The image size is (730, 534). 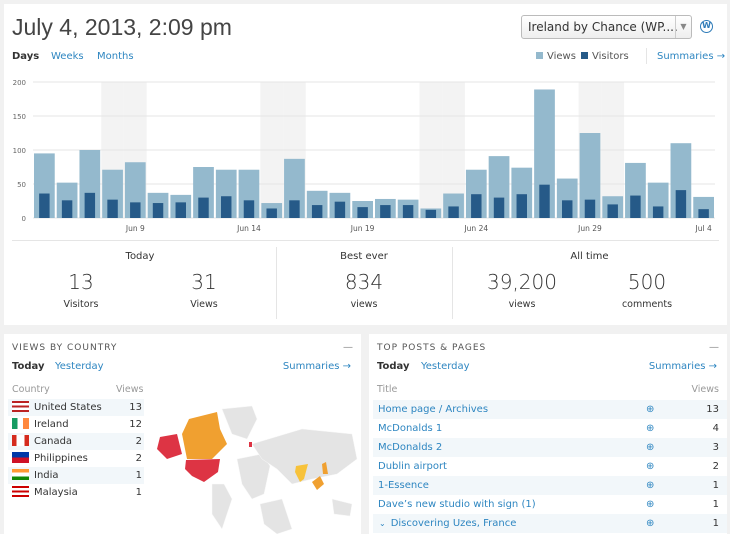 What do you see at coordinates (433, 409) in the screenshot?
I see `post-title-link: Home page / Archives` at bounding box center [433, 409].